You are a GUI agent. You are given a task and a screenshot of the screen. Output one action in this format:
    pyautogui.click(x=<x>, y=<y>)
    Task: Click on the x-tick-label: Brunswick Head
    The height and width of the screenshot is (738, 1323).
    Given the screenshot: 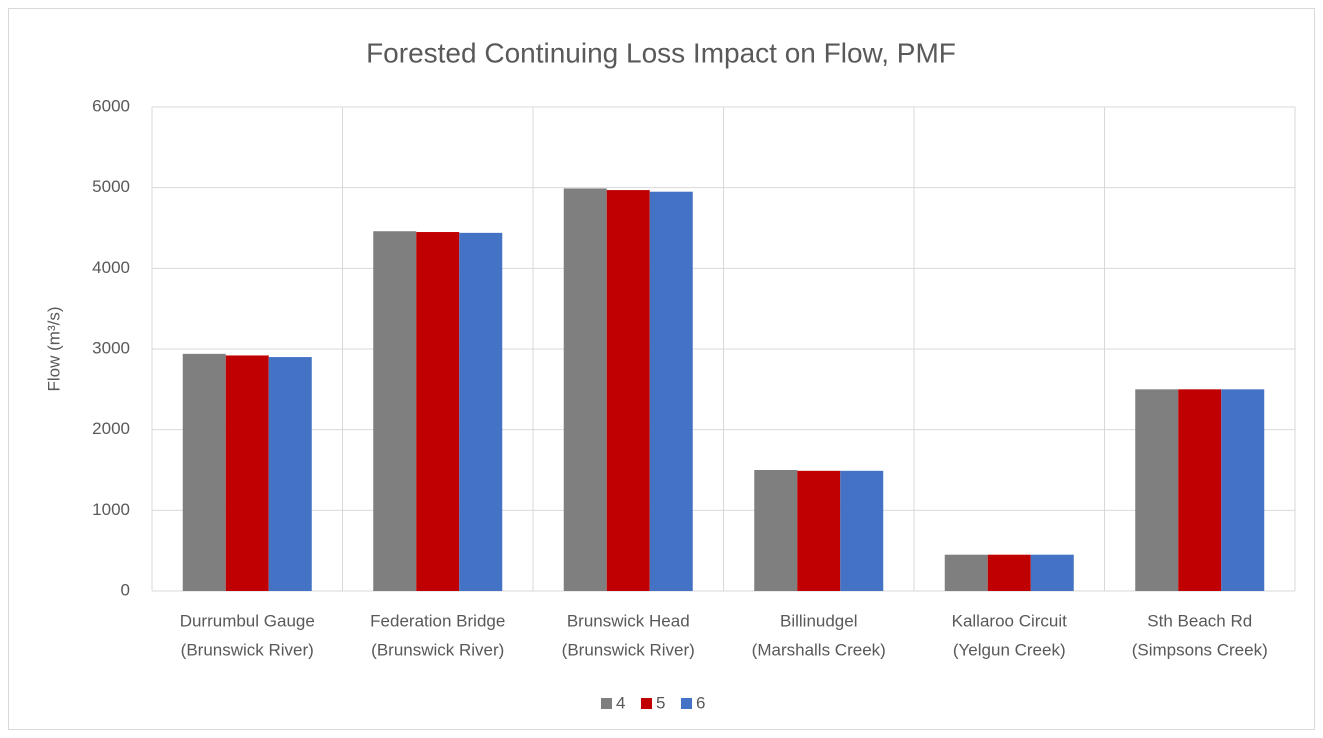 What is the action you would take?
    pyautogui.click(x=628, y=620)
    